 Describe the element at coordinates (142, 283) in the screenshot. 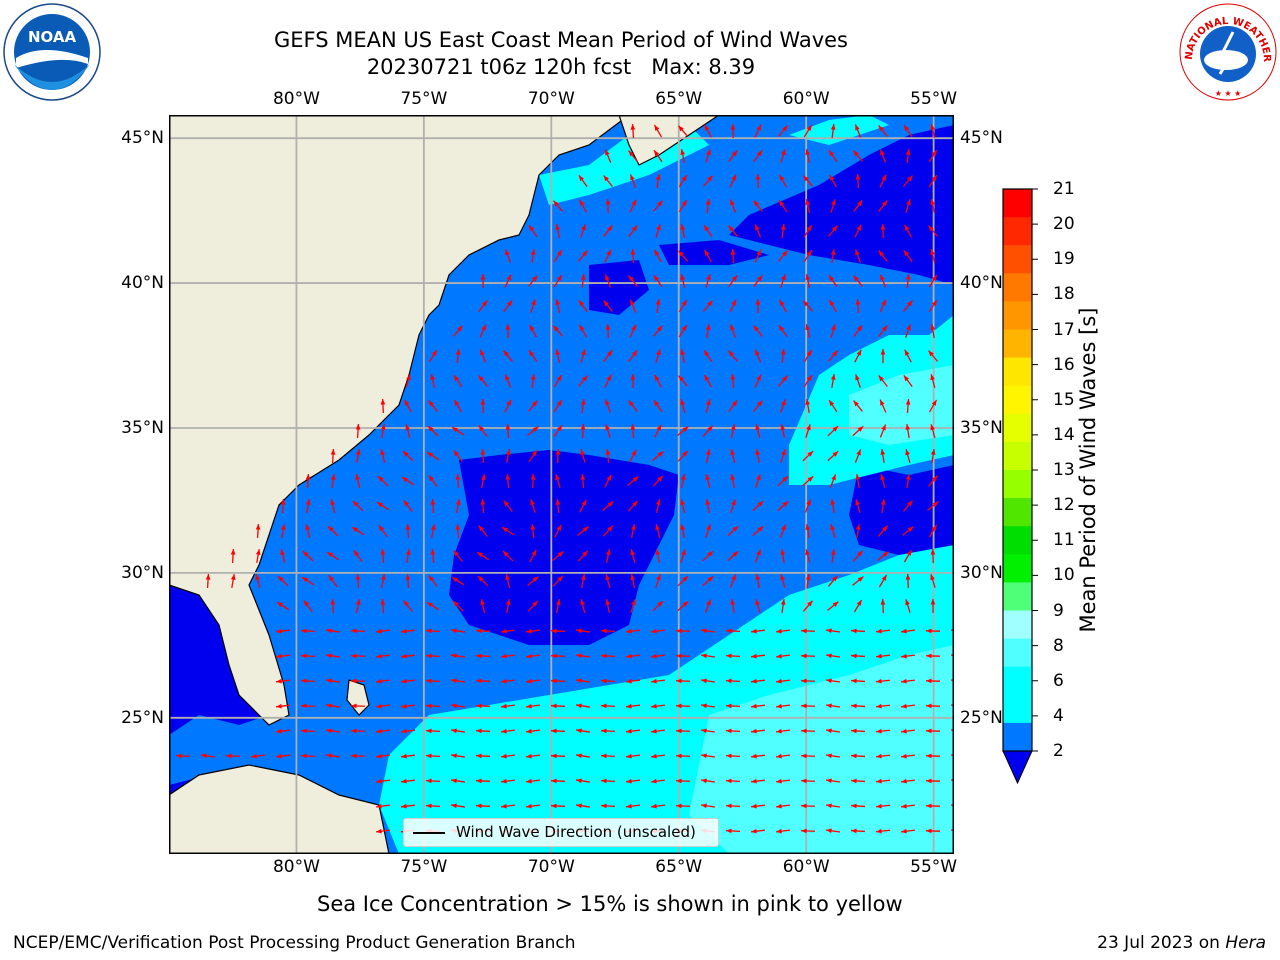

I see `lat-label-left: 40°N` at that location.